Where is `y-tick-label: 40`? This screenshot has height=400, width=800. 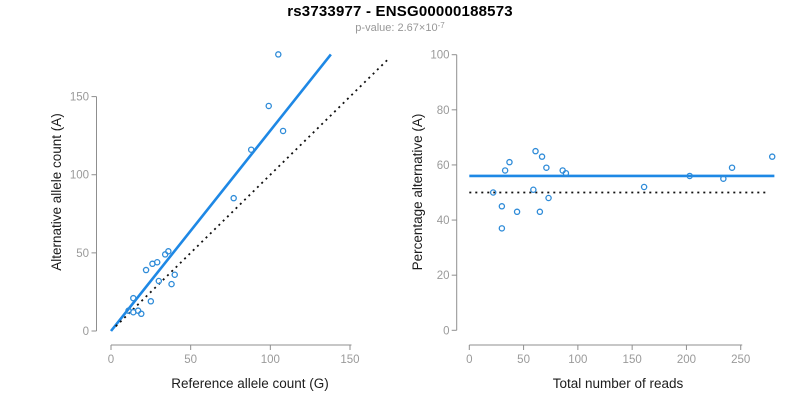
y-tick-label: 40 is located at coordinates (443, 221).